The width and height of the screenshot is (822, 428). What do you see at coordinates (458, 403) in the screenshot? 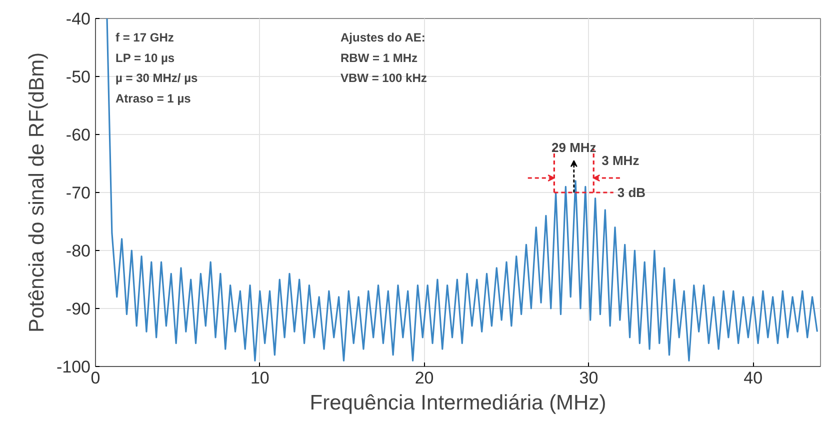
I see `x-axis-title: Frequência Intermediária (MHz)` at bounding box center [458, 403].